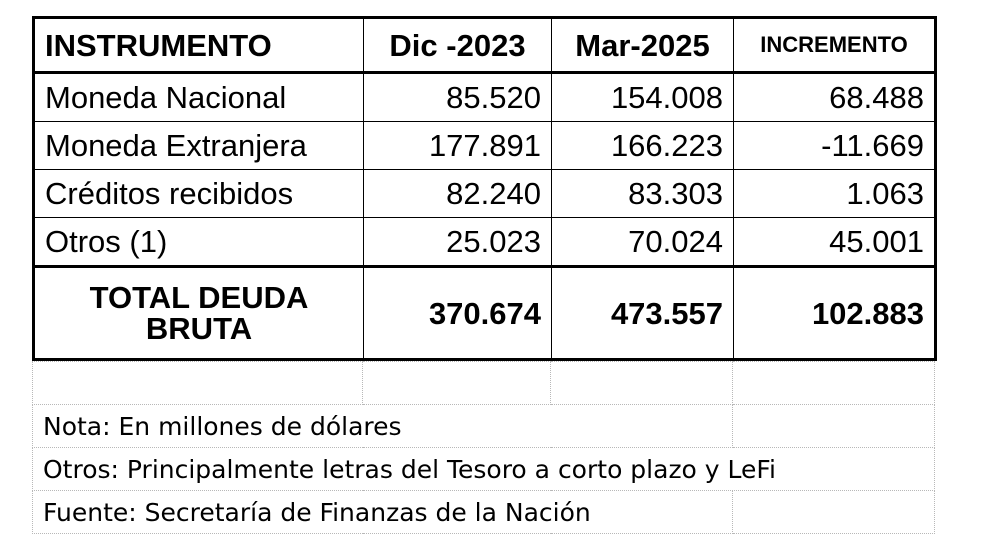 The height and width of the screenshot is (549, 999). Describe the element at coordinates (835, 97) in the screenshot. I see `cell-incremento: 68.488` at that location.